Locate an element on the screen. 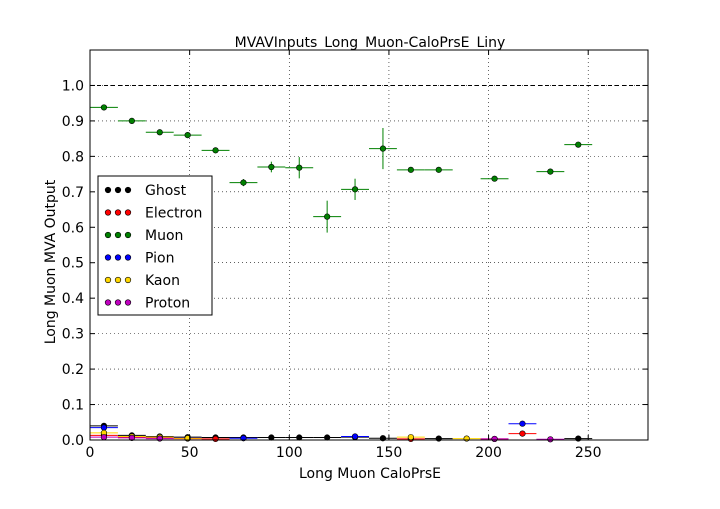 The image size is (720, 509). y-axis-label: Long Muon MVA Output is located at coordinates (51, 261).